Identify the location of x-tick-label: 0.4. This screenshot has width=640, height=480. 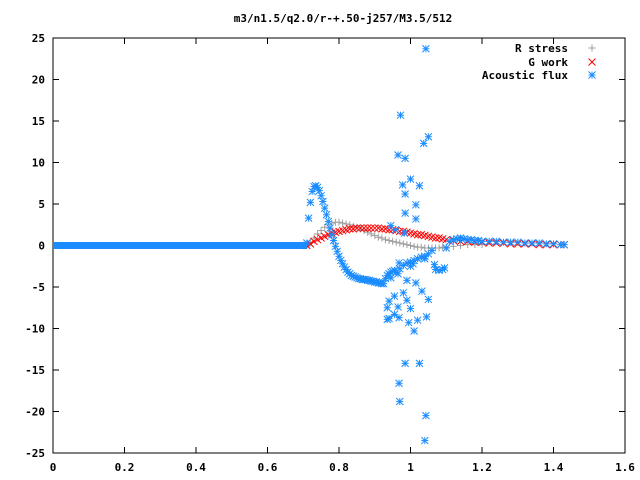
(196, 467).